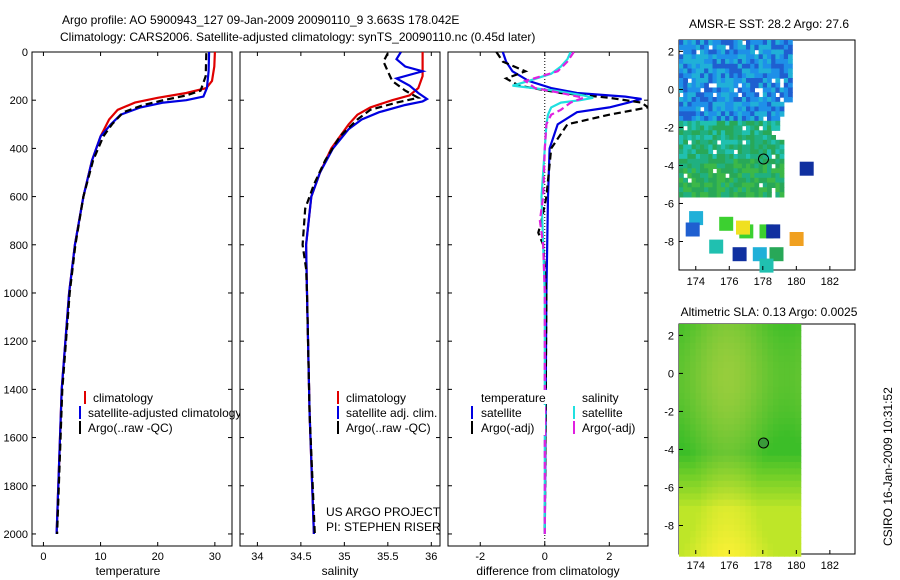  I want to click on temperature-xtick-label: 30, so click(215, 557).